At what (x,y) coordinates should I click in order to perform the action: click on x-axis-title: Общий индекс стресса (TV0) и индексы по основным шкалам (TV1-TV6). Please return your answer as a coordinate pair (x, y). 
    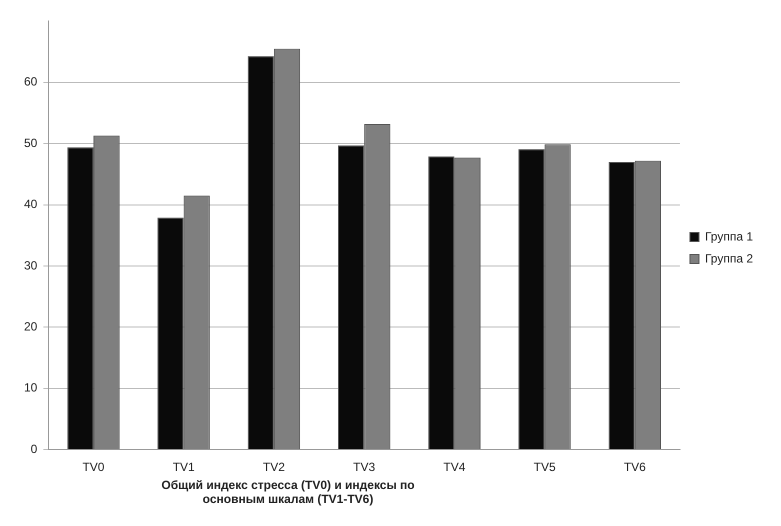
    Looking at the image, I should click on (288, 492).